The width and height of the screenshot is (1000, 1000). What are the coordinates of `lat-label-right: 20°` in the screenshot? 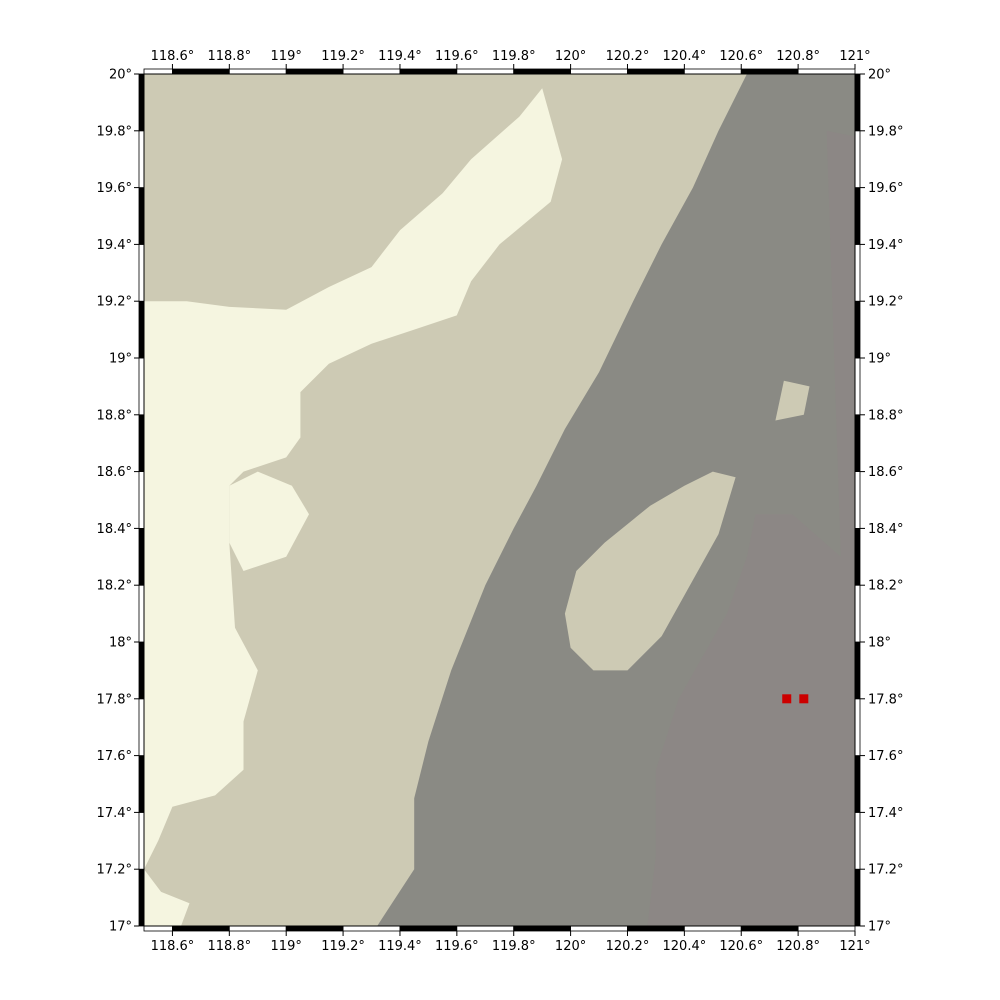 It's located at (879, 75).